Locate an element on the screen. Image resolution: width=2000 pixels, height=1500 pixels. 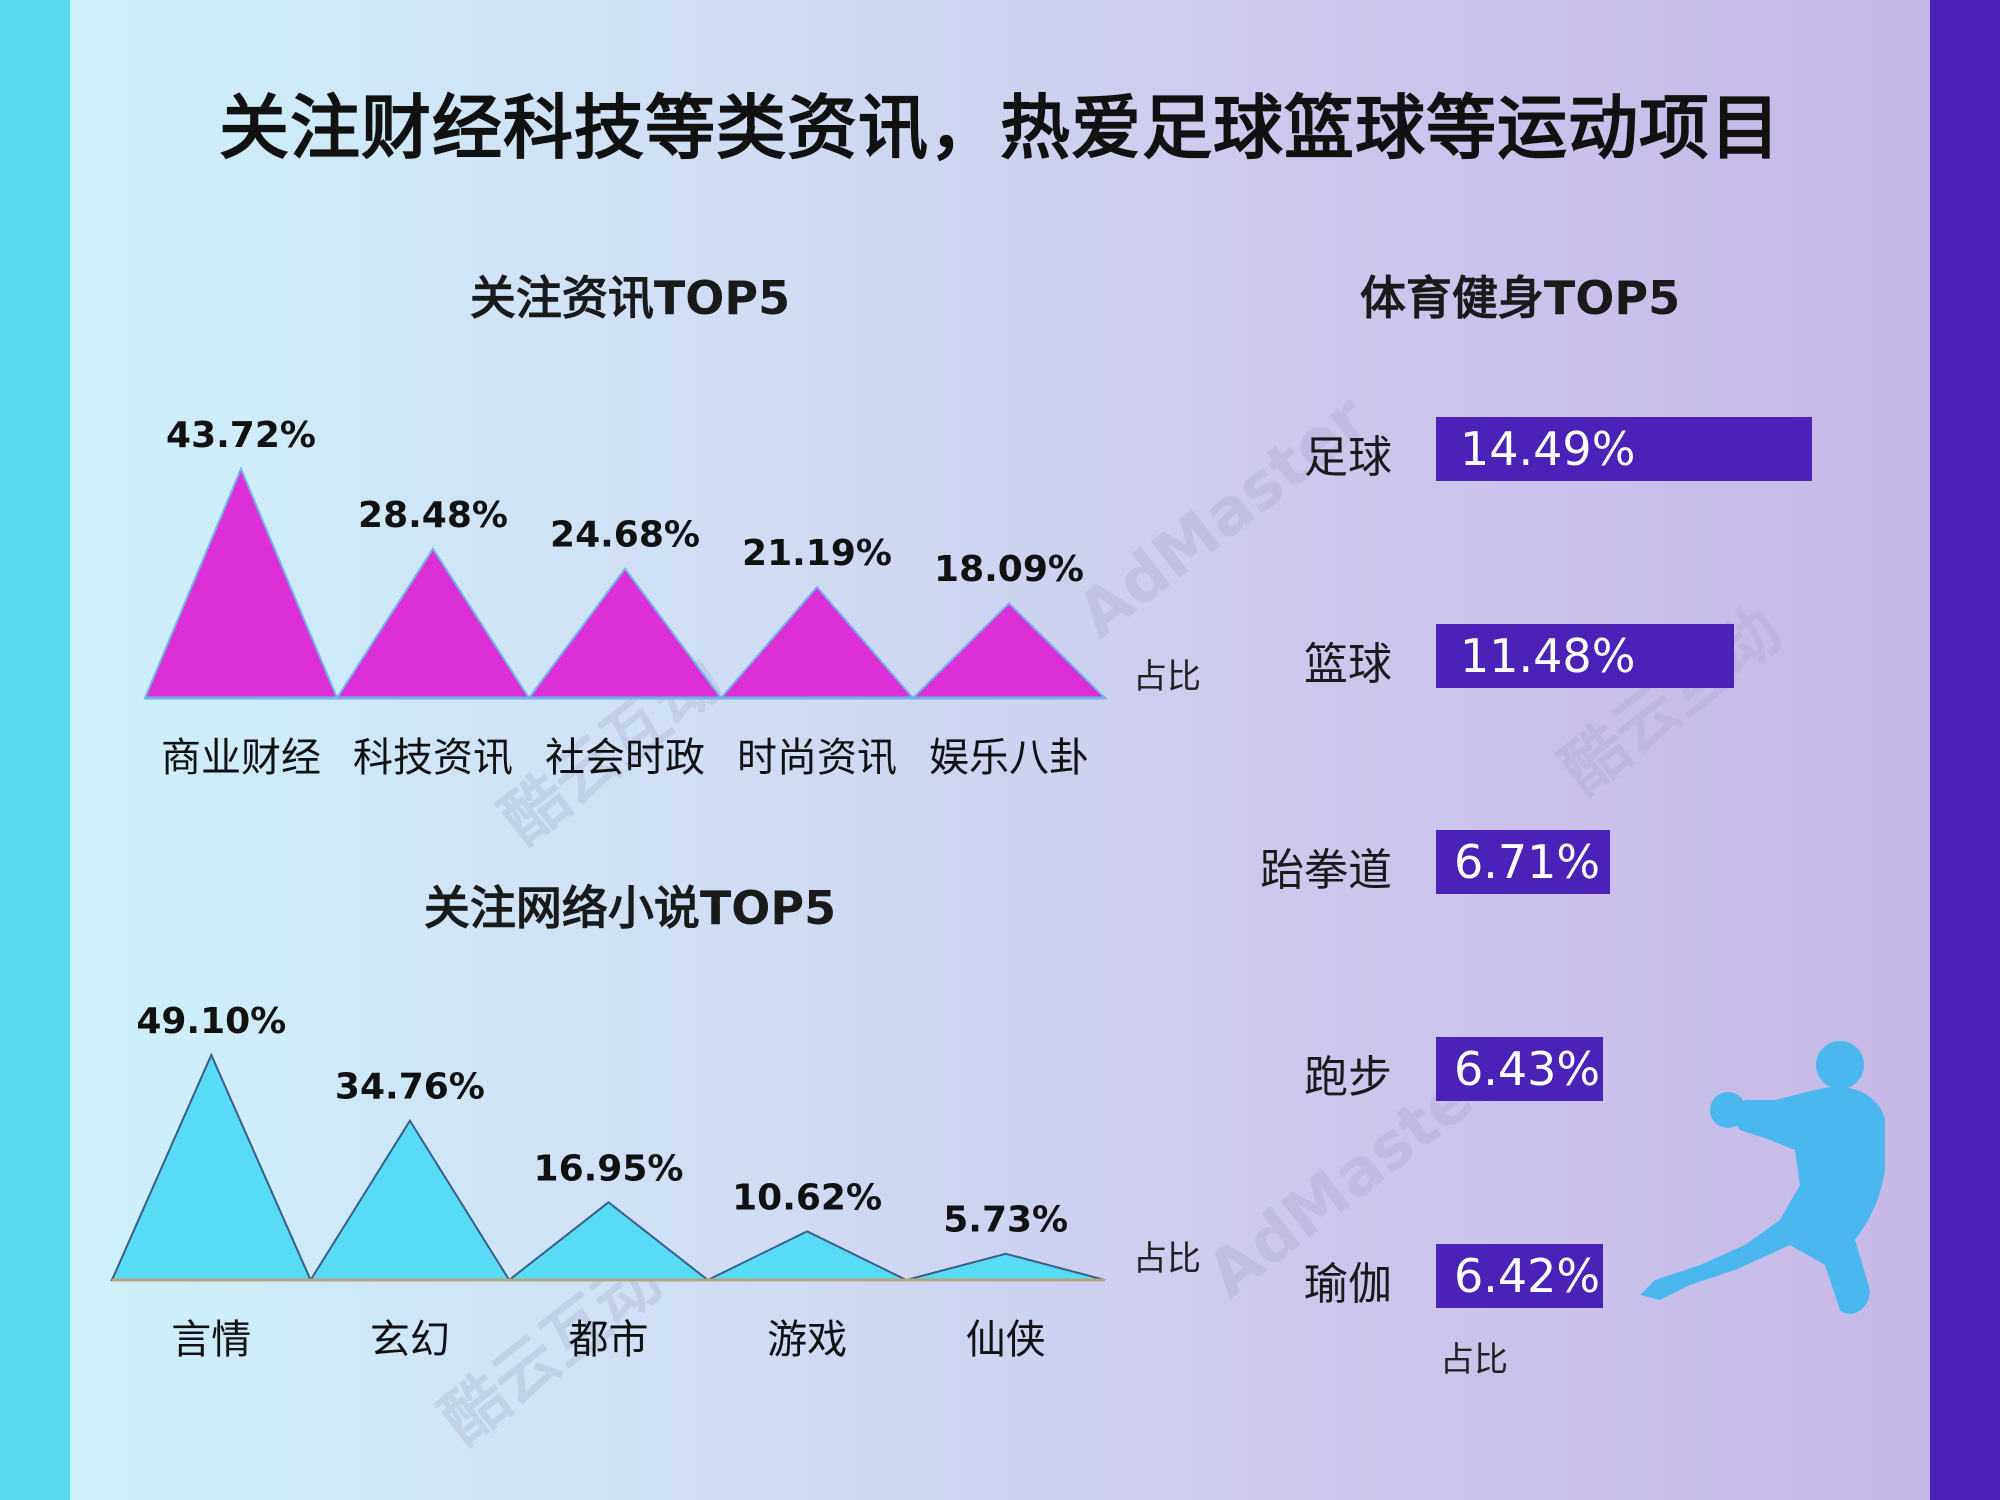
value-label: 18.09% is located at coordinates (1009, 569).